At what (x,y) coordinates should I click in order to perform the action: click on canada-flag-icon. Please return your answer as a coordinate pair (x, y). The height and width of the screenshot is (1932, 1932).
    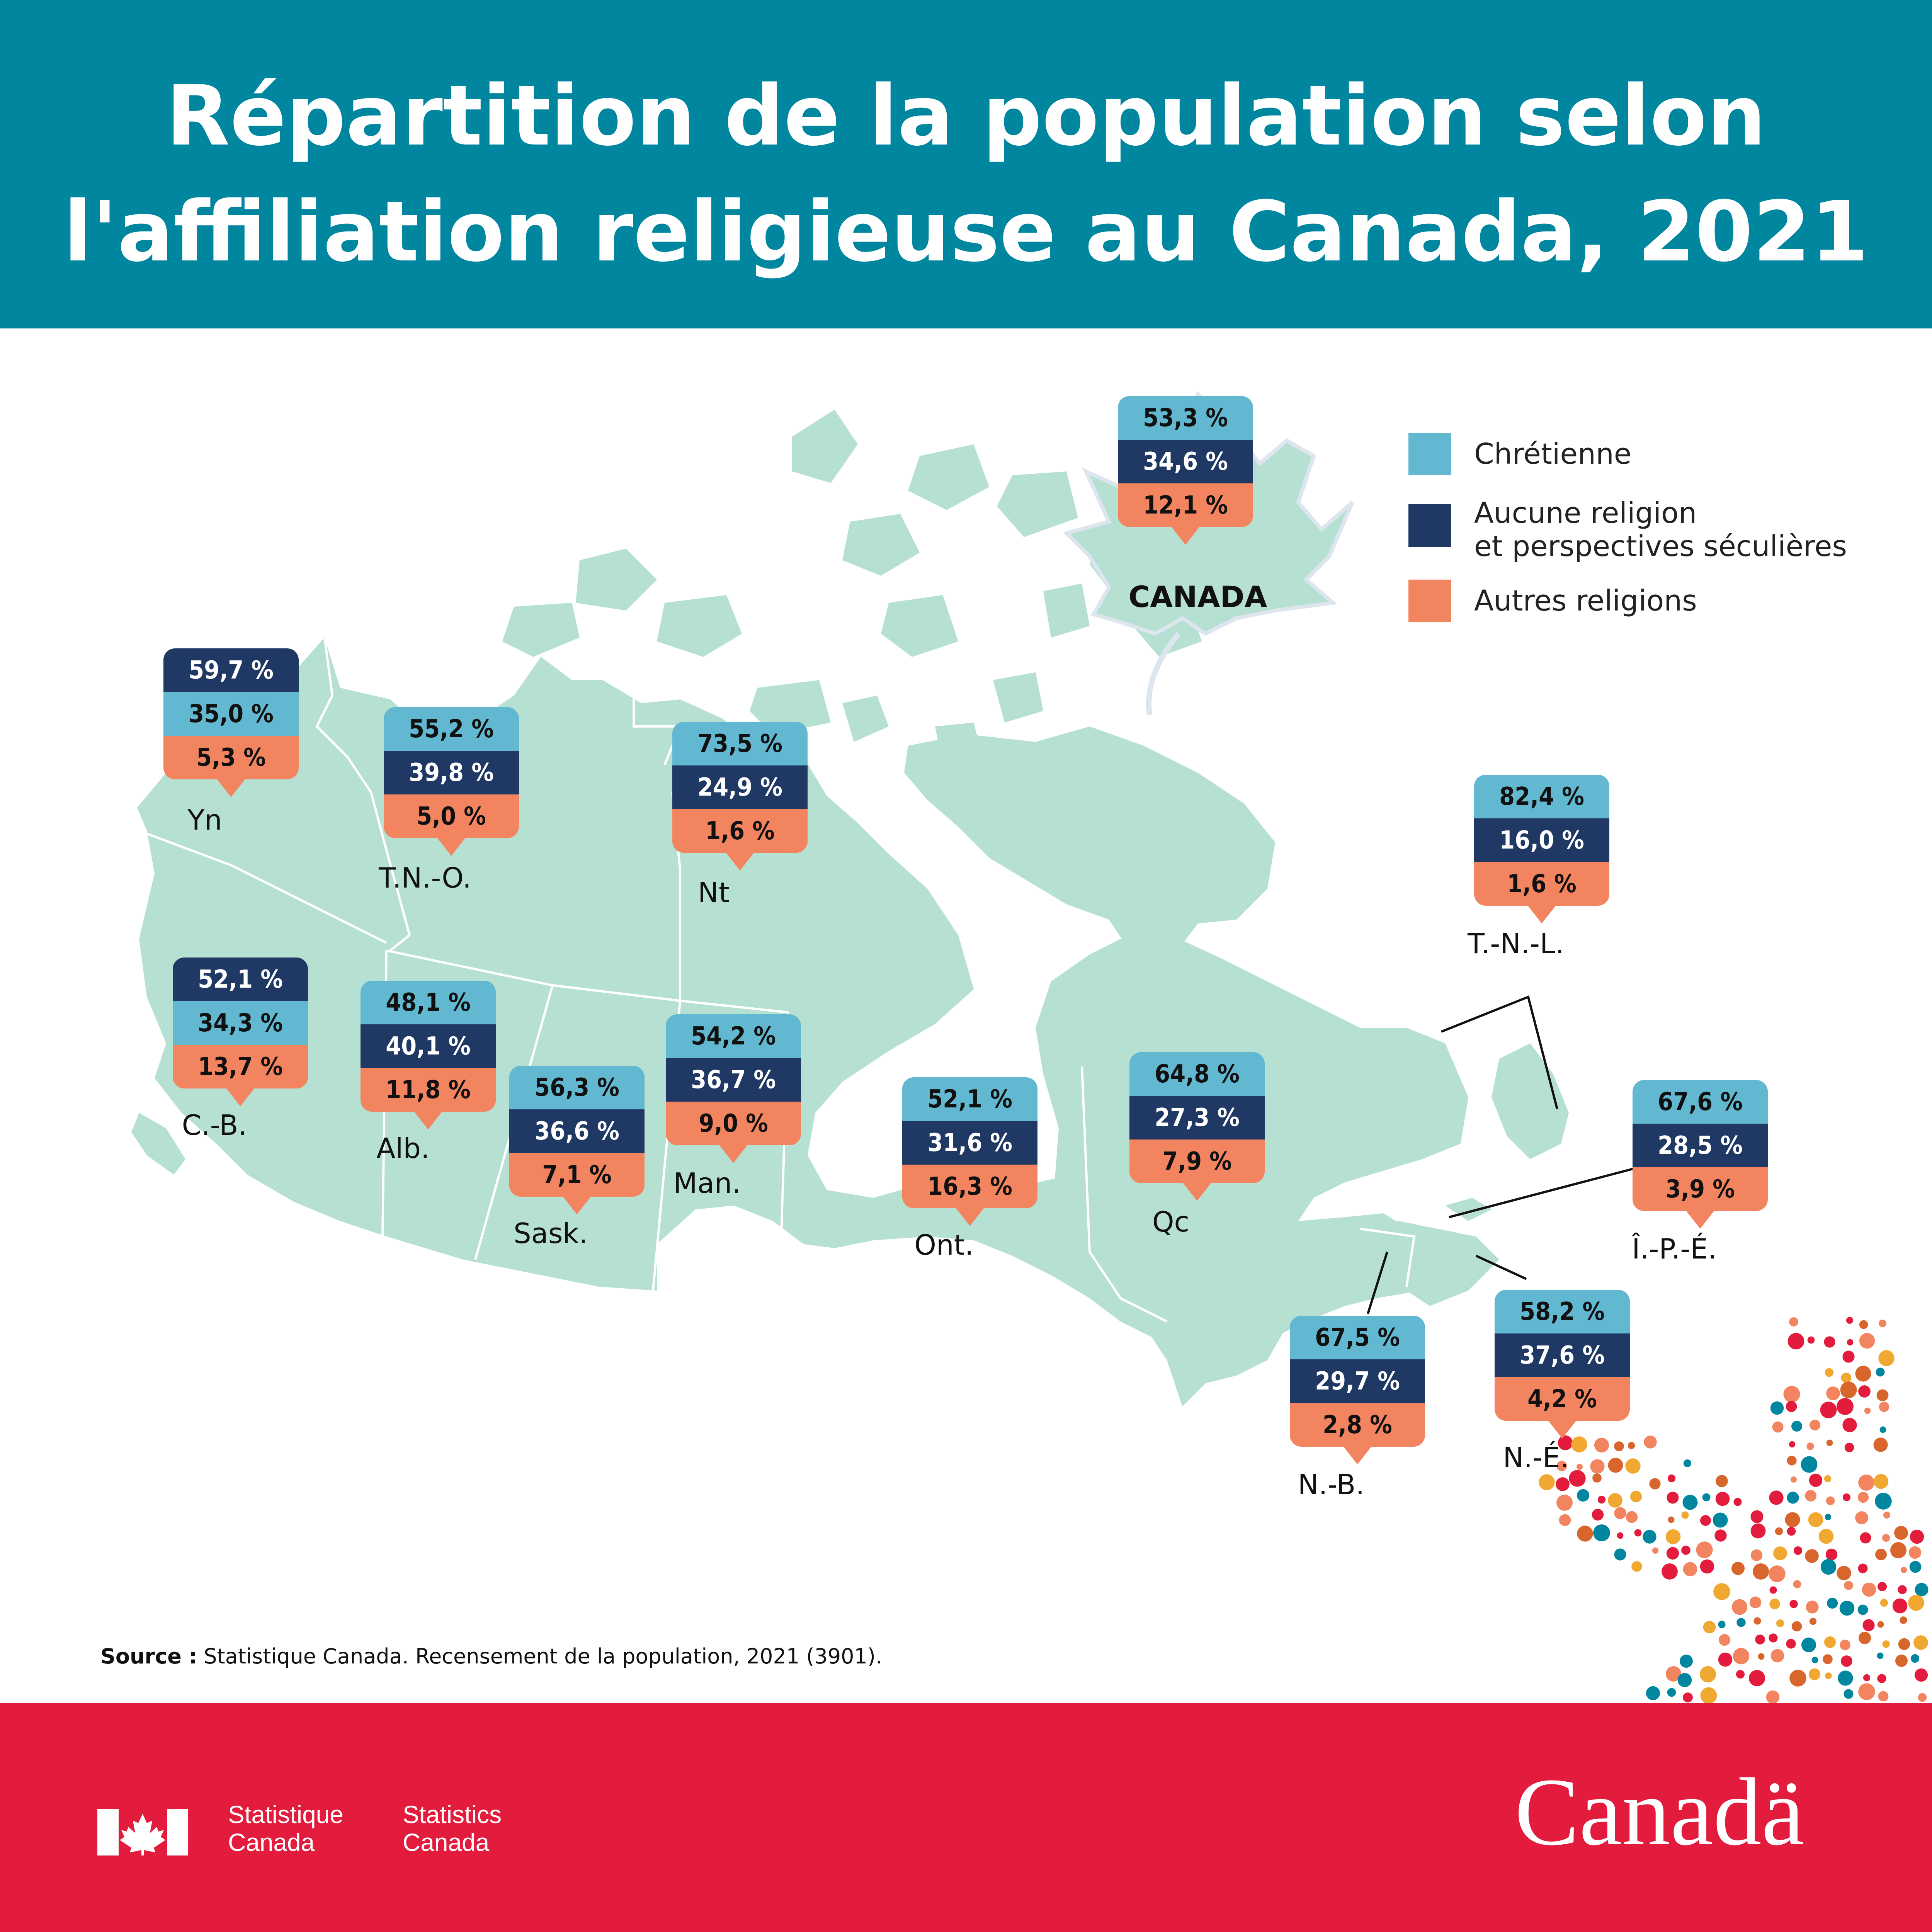
    Looking at the image, I should click on (143, 1832).